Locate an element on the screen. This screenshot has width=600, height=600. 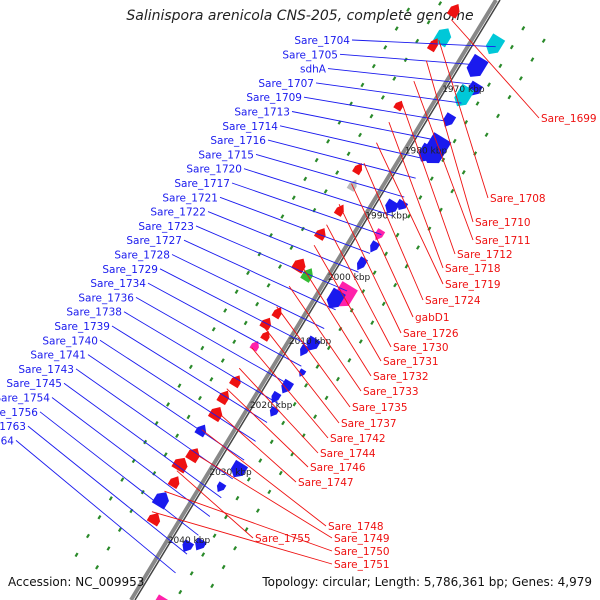
left-gene-label: Sare_1705 is located at coordinates (310, 55).